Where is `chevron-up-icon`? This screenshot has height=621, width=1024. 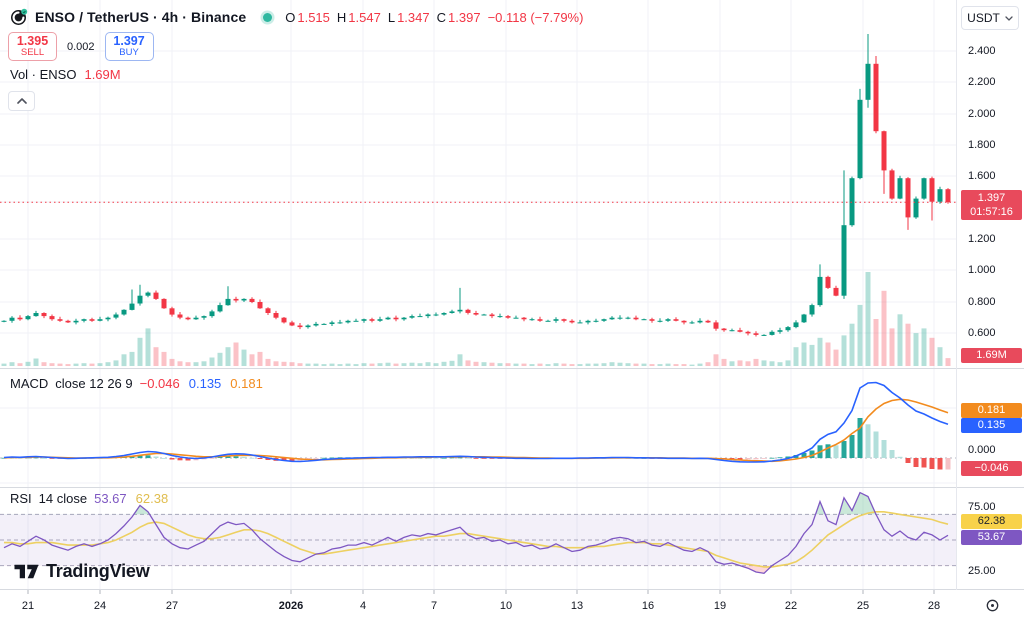
chevron-up-icon is located at coordinates (21, 101).